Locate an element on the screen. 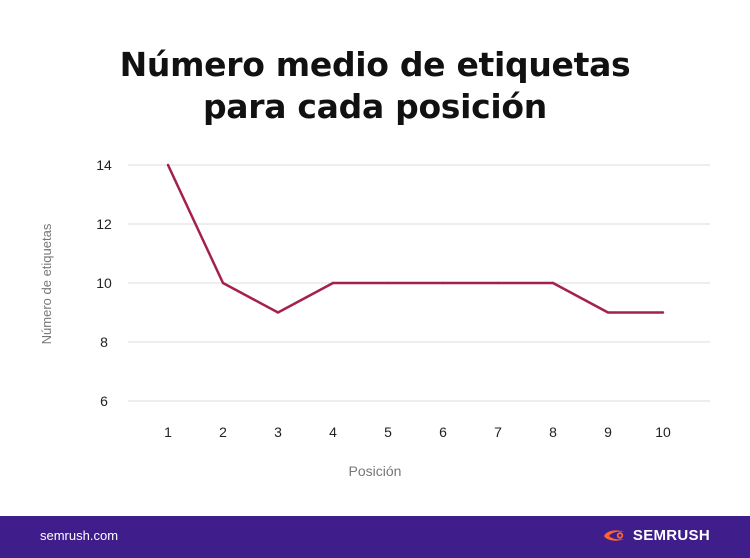 The image size is (750, 558). x-axis-ticks: 1 2 3 4 5 6 7 8 9 10 is located at coordinates (417, 432).